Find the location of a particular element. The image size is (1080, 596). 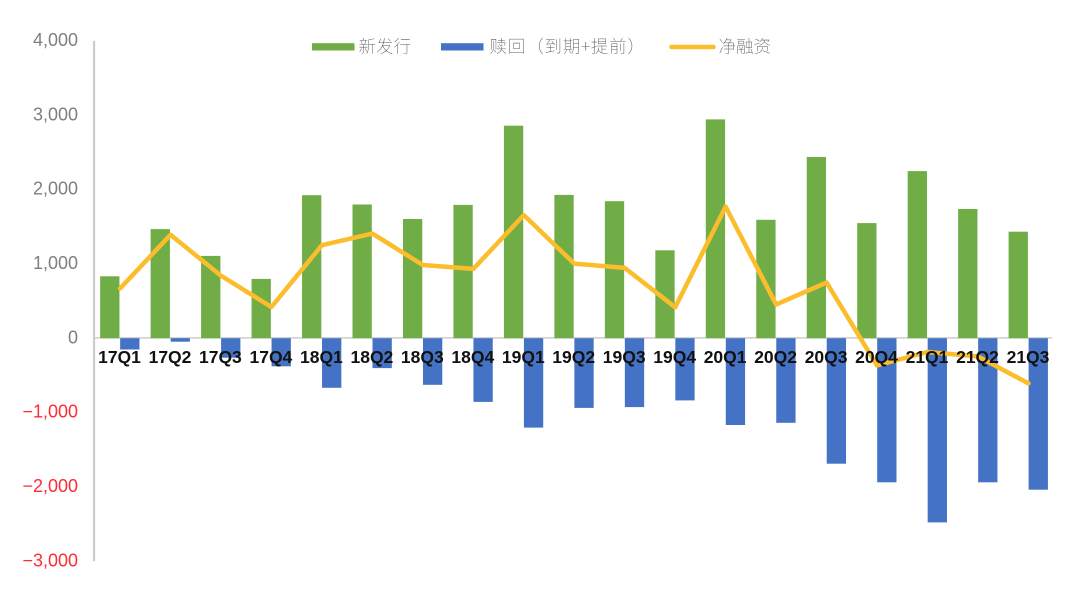

svg-text: 19Q4 is located at coordinates (674, 357).